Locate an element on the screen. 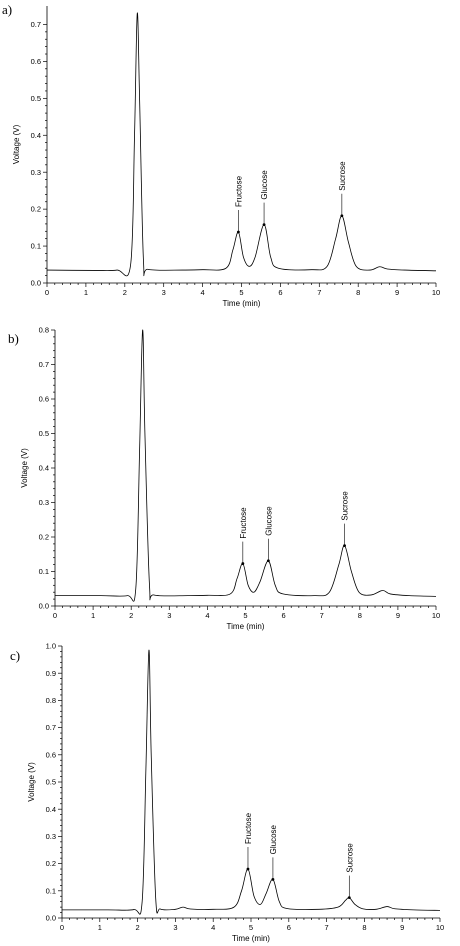  panel-label: c) is located at coordinates (15, 655).